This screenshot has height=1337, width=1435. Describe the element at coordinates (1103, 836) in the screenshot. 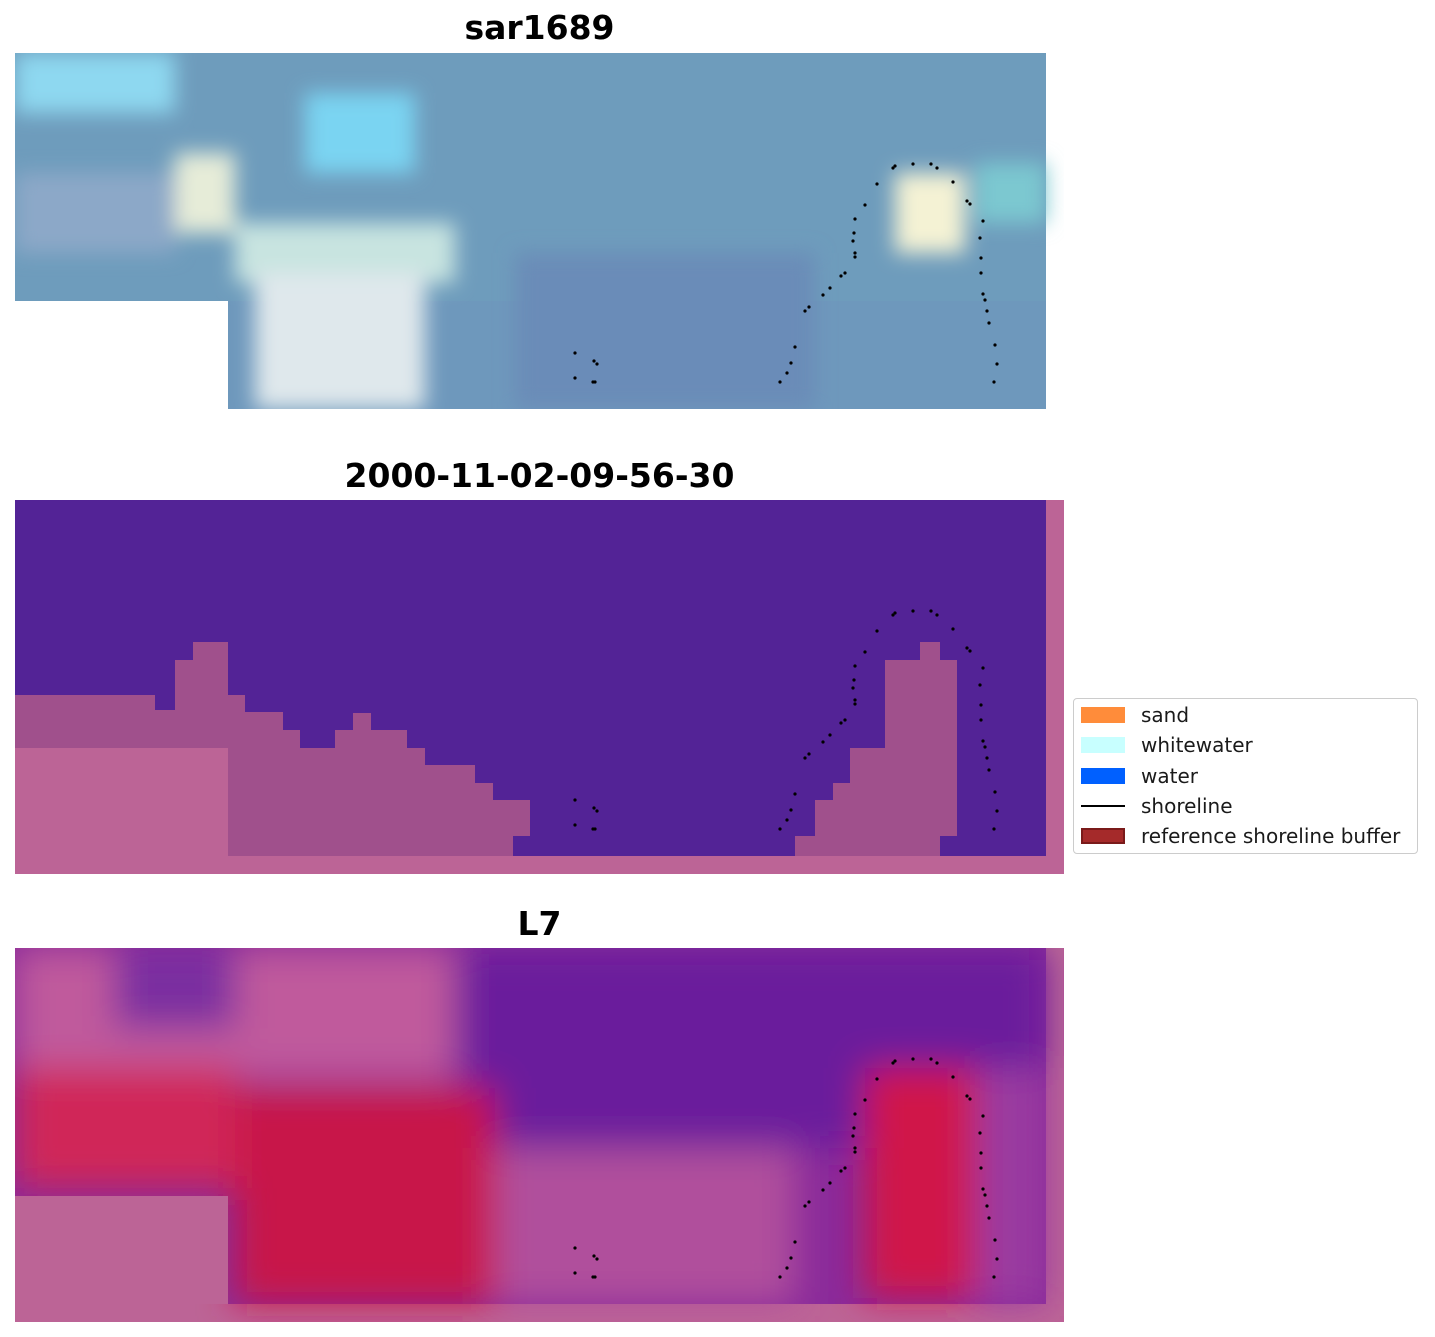

I see `reference-buffer-swatch` at that location.